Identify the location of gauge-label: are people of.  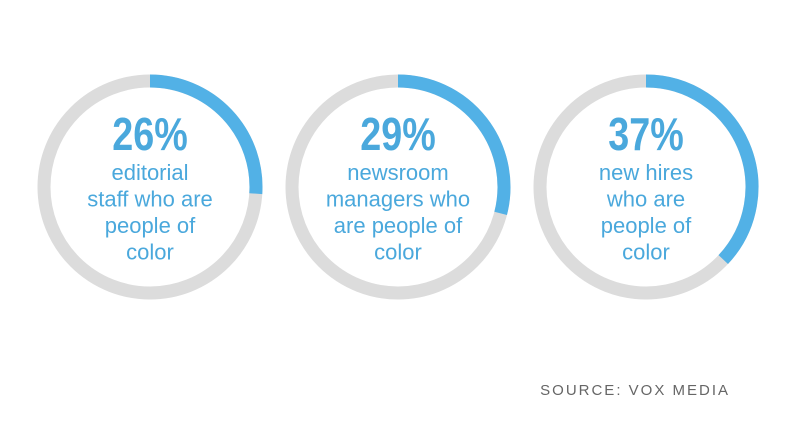
(398, 225).